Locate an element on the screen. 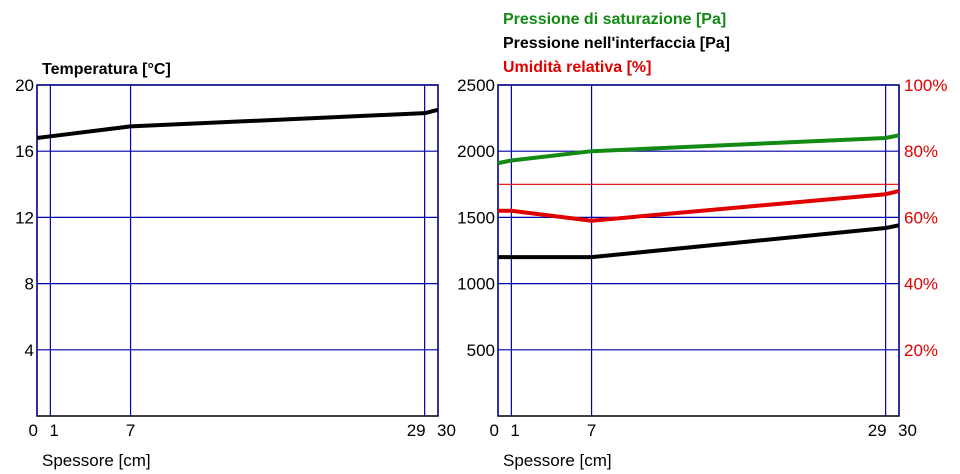 The width and height of the screenshot is (960, 474). y2-tick-label-4: 100% is located at coordinates (925, 85).